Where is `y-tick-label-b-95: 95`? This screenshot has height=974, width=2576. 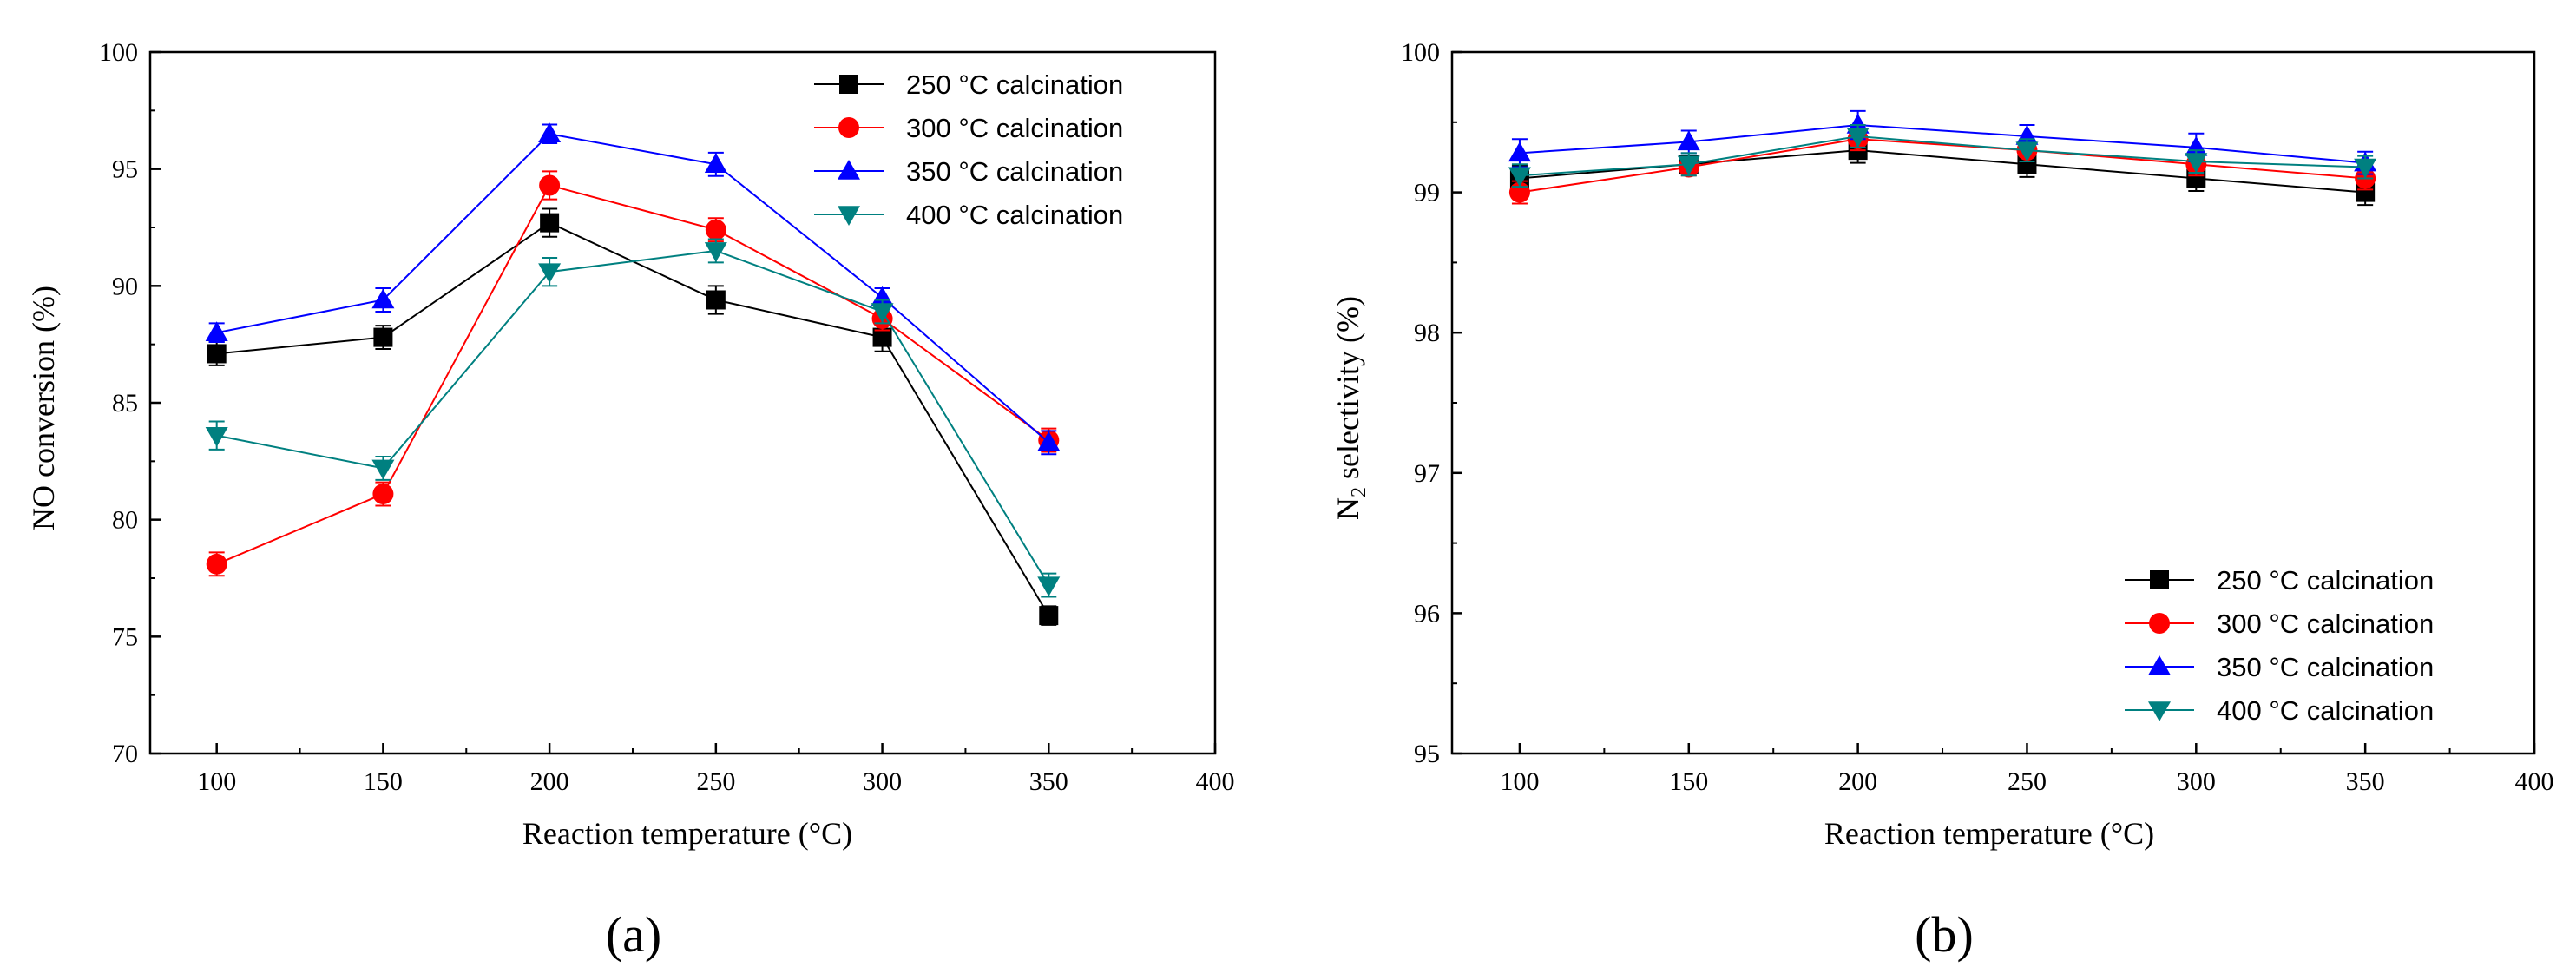
y-tick-label-b-95: 95 is located at coordinates (1427, 754).